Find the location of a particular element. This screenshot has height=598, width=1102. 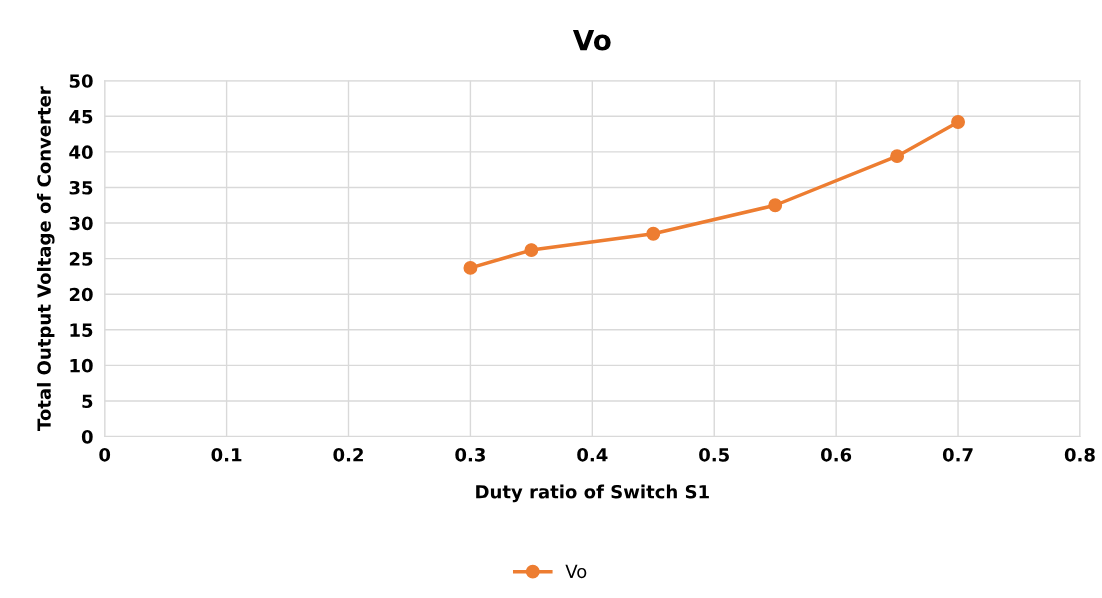

y-tick-label: 45 is located at coordinates (81, 117).